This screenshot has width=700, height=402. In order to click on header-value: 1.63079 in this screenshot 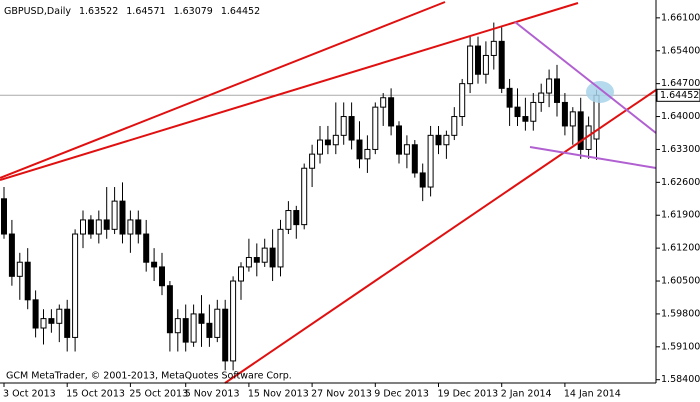, I will do `click(193, 11)`.